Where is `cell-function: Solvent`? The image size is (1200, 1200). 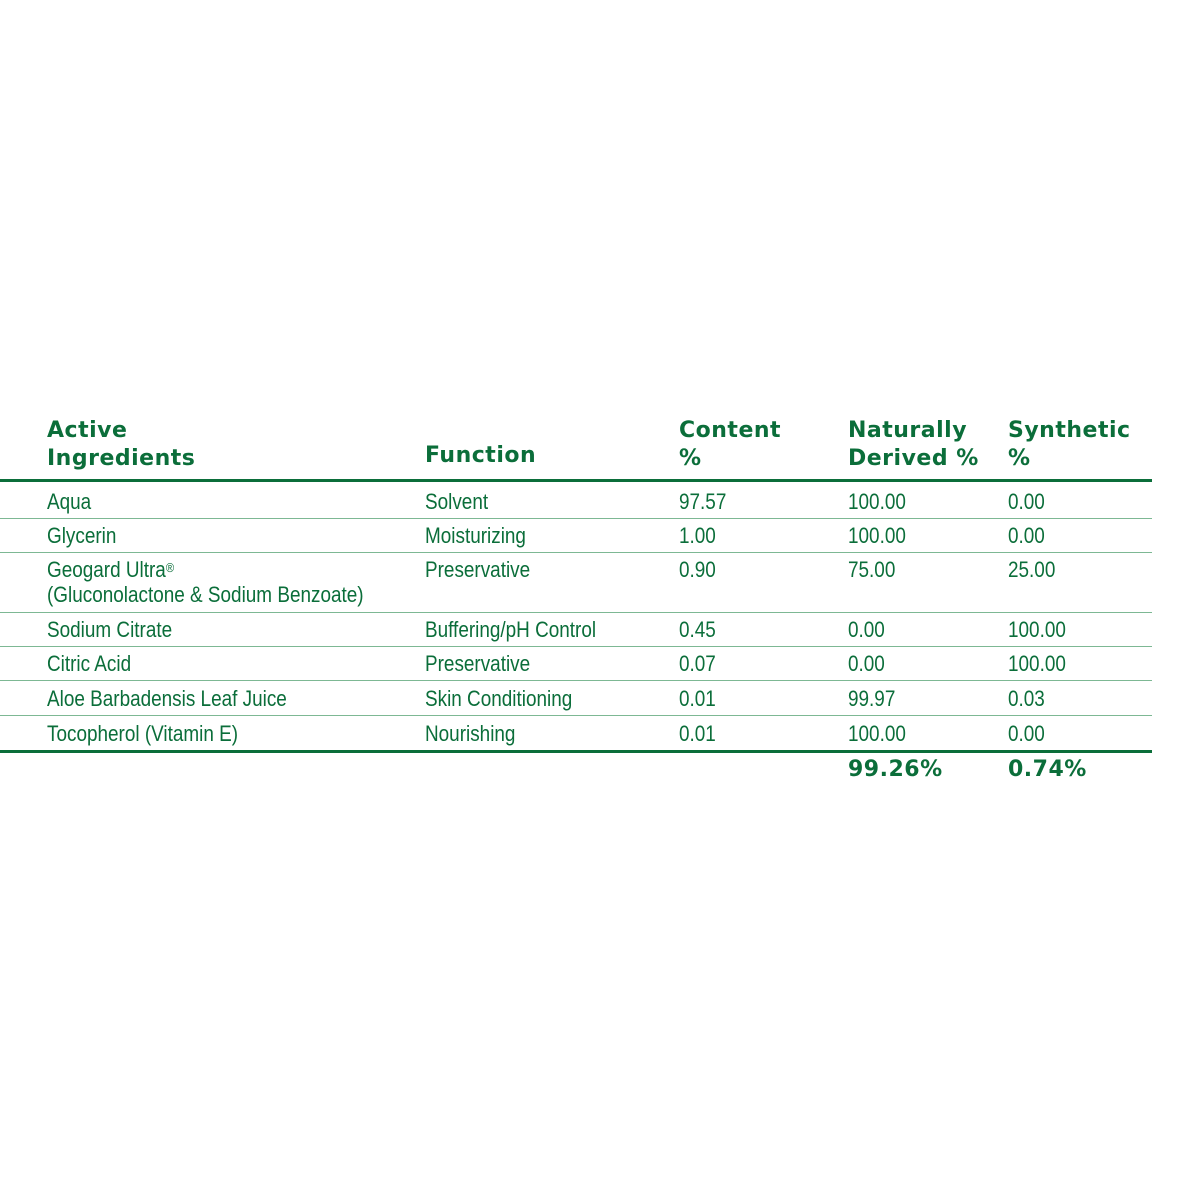
cell-function: Solvent is located at coordinates (457, 501).